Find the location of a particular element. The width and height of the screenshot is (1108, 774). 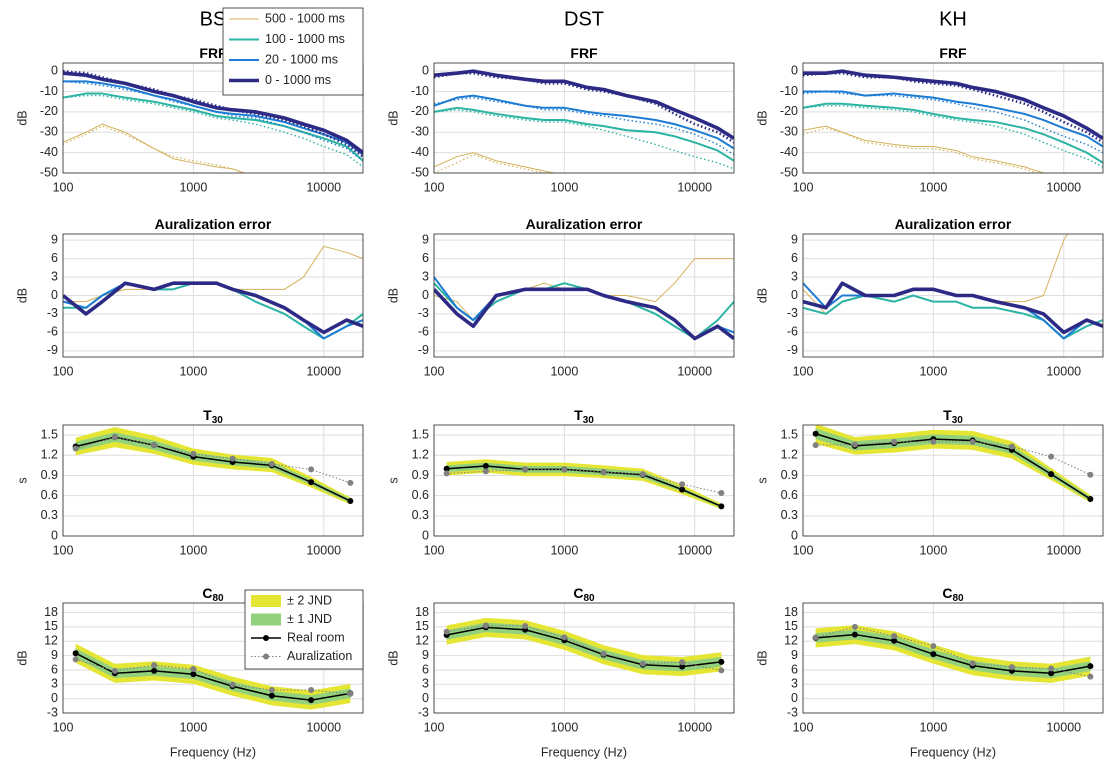

y-tick-label: 0.3 is located at coordinates (49, 515).